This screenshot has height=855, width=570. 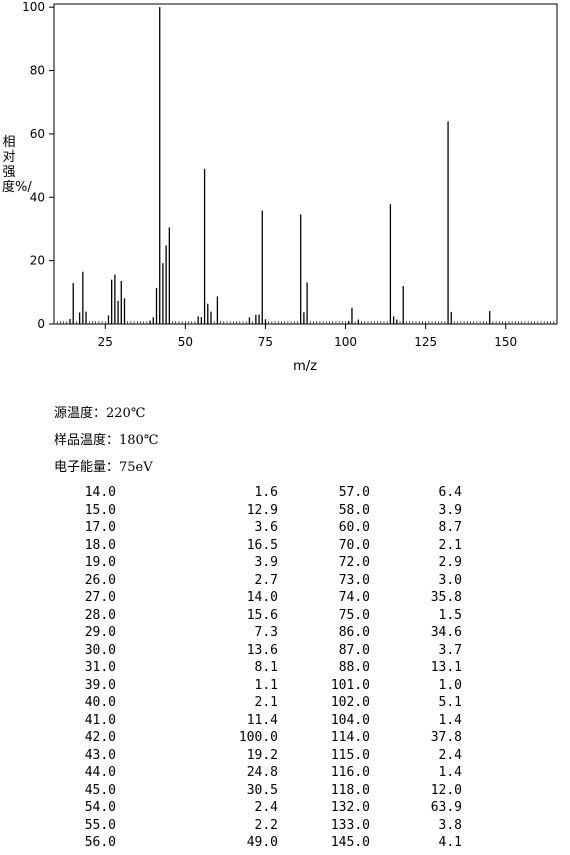 What do you see at coordinates (354, 632) in the screenshot?
I see `peak-mz: 86.0` at bounding box center [354, 632].